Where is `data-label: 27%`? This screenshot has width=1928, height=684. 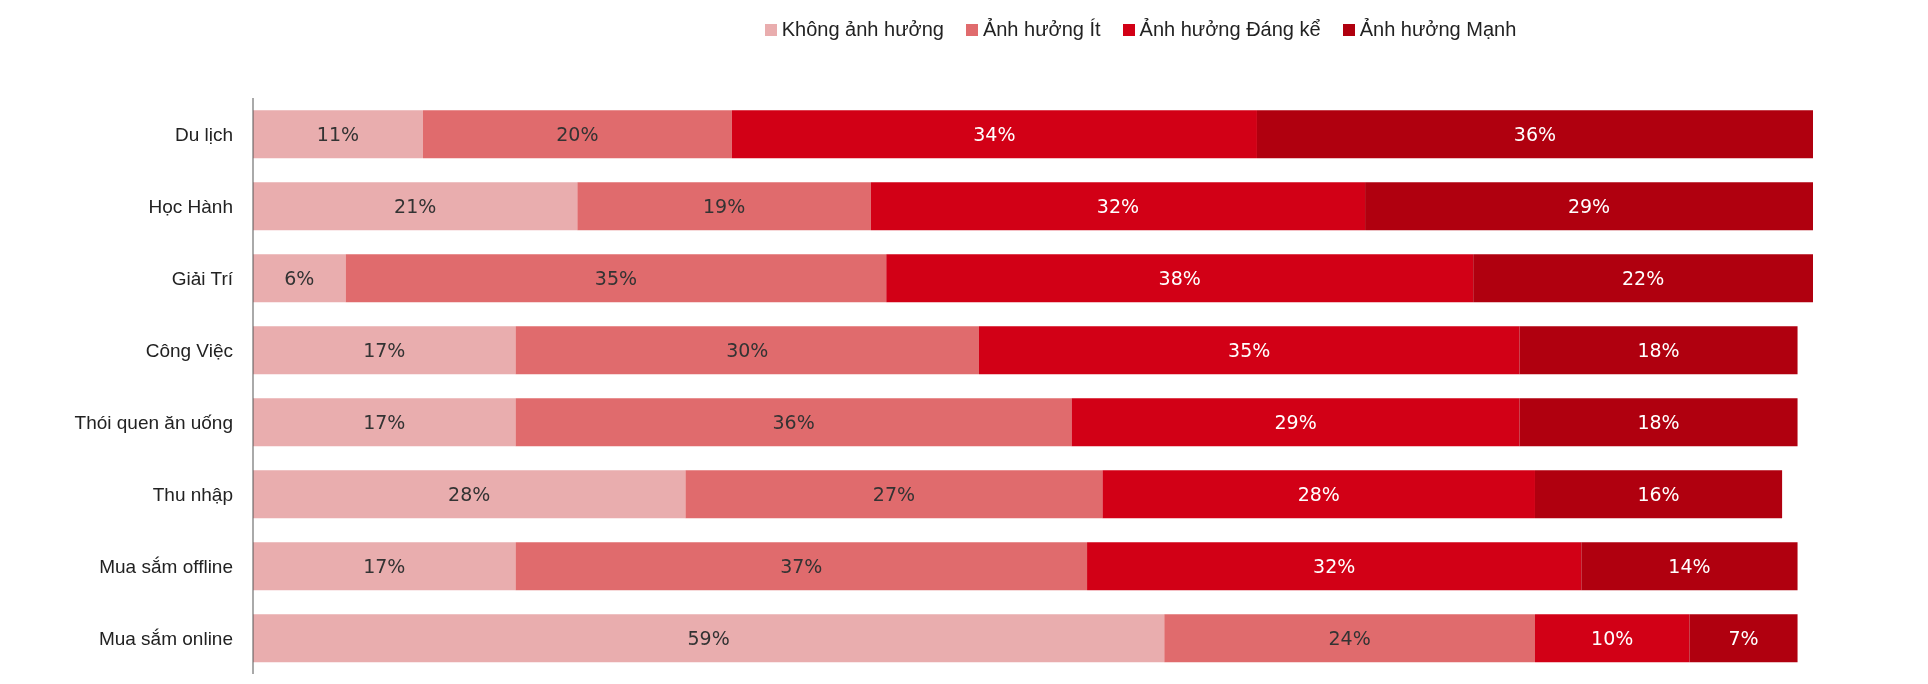 data-label: 27% is located at coordinates (894, 493).